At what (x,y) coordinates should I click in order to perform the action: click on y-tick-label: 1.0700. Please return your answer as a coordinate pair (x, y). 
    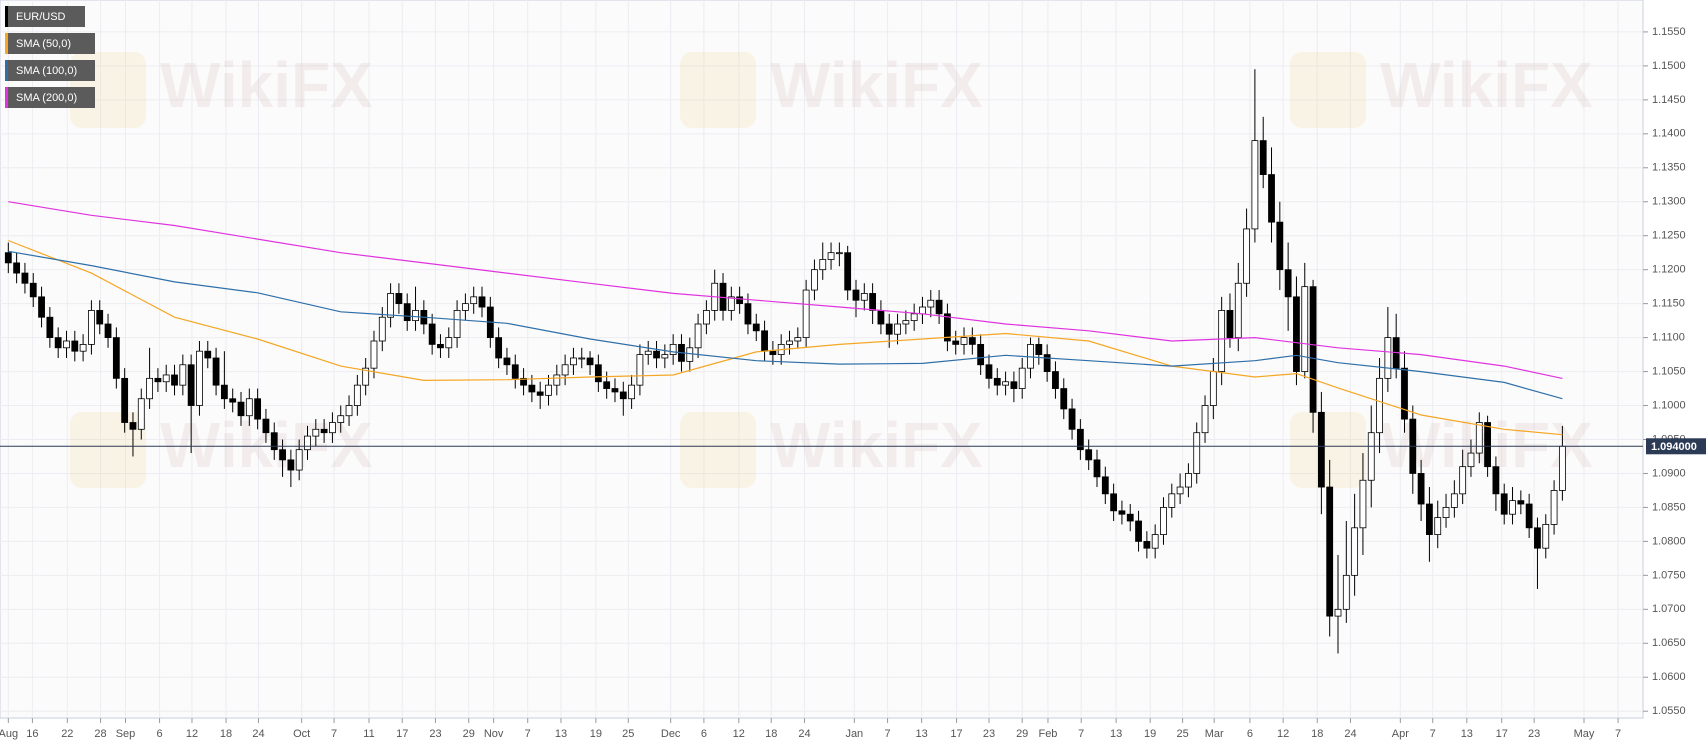
    Looking at the image, I should click on (1669, 609).